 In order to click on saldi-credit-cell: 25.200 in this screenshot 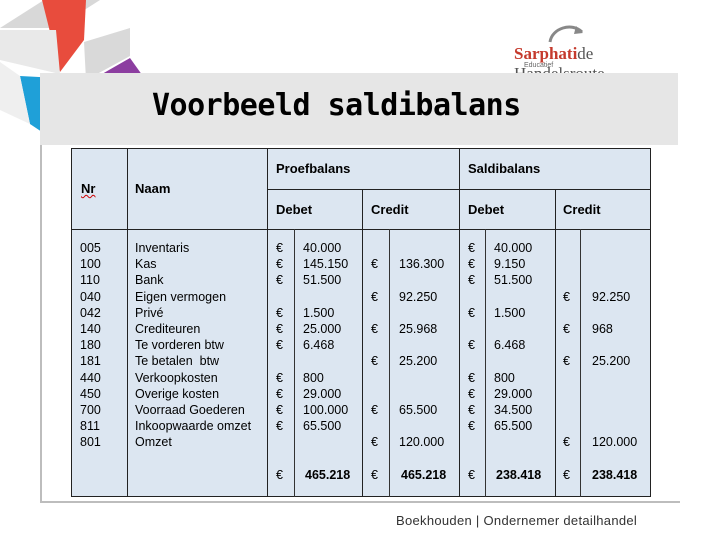, I will do `click(611, 361)`.